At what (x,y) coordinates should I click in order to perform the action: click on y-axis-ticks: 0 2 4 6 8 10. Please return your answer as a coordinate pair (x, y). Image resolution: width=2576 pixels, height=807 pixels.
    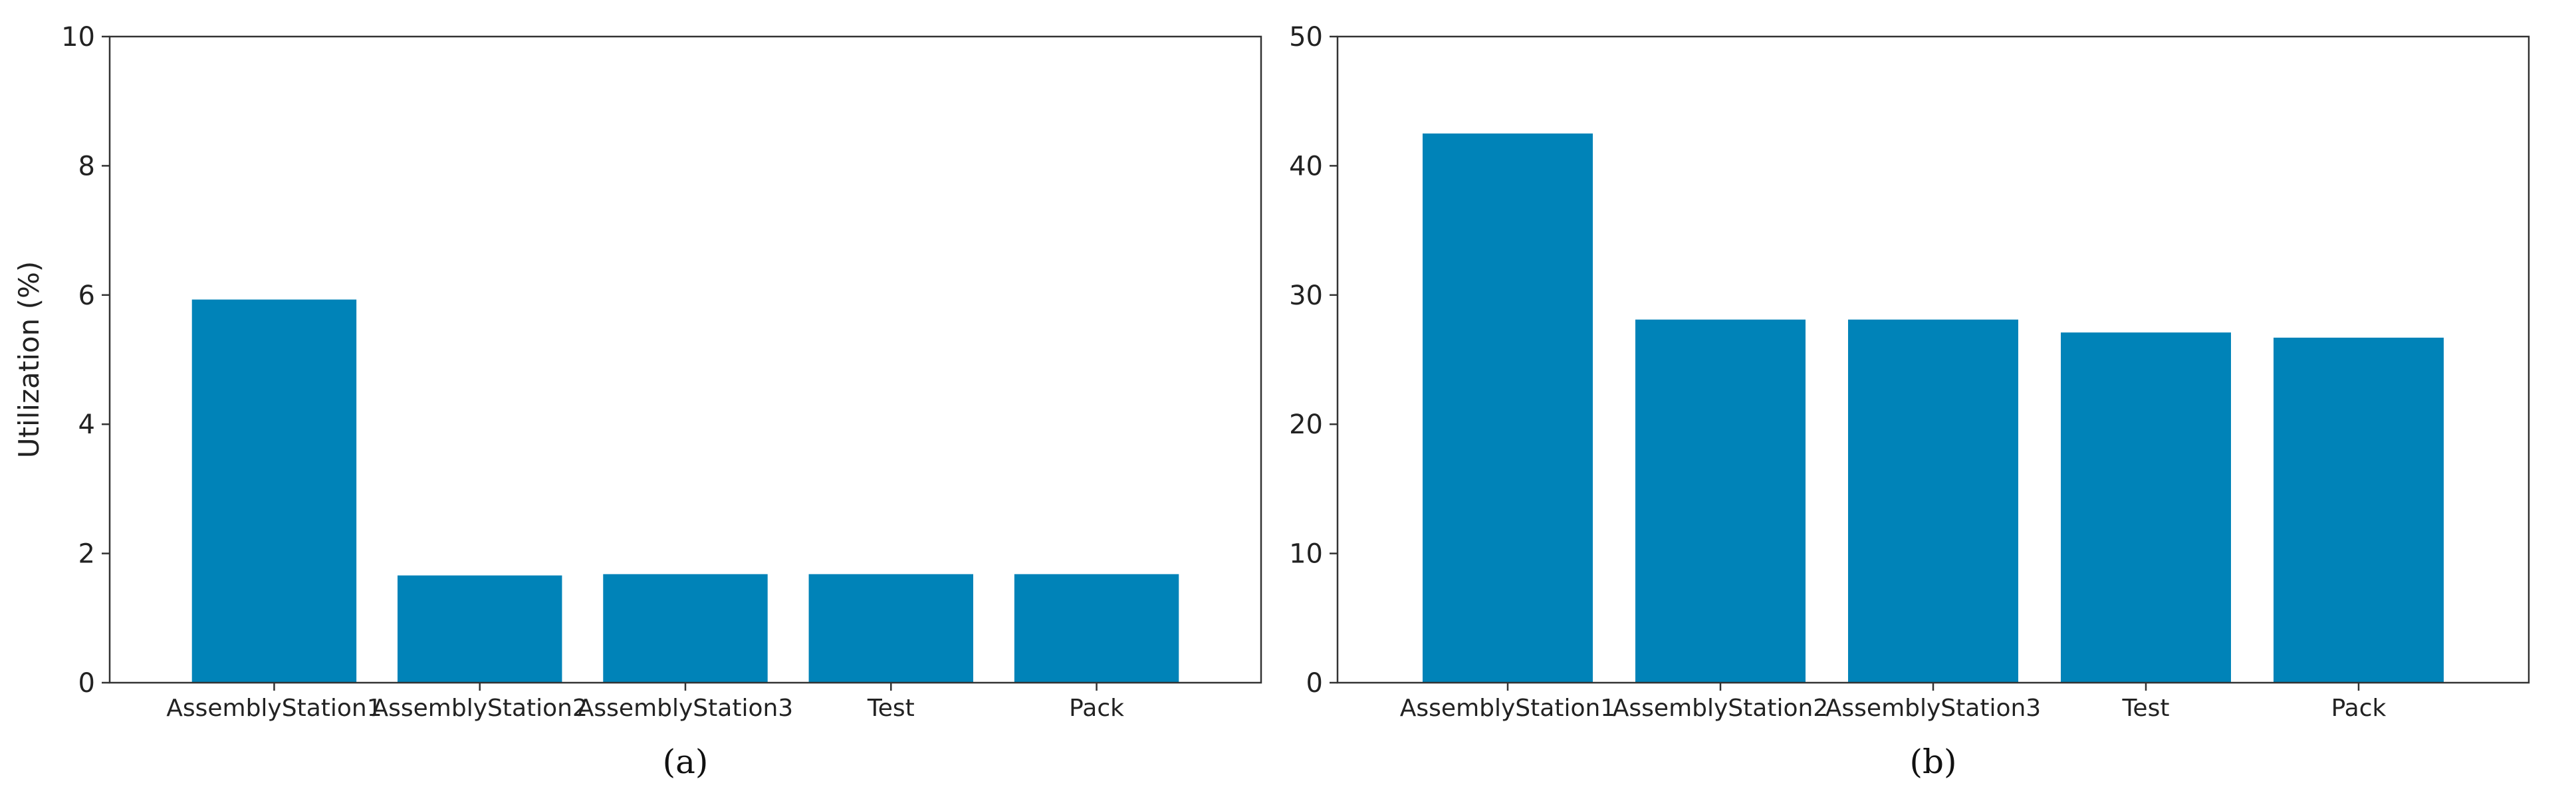
    Looking at the image, I should click on (85, 360).